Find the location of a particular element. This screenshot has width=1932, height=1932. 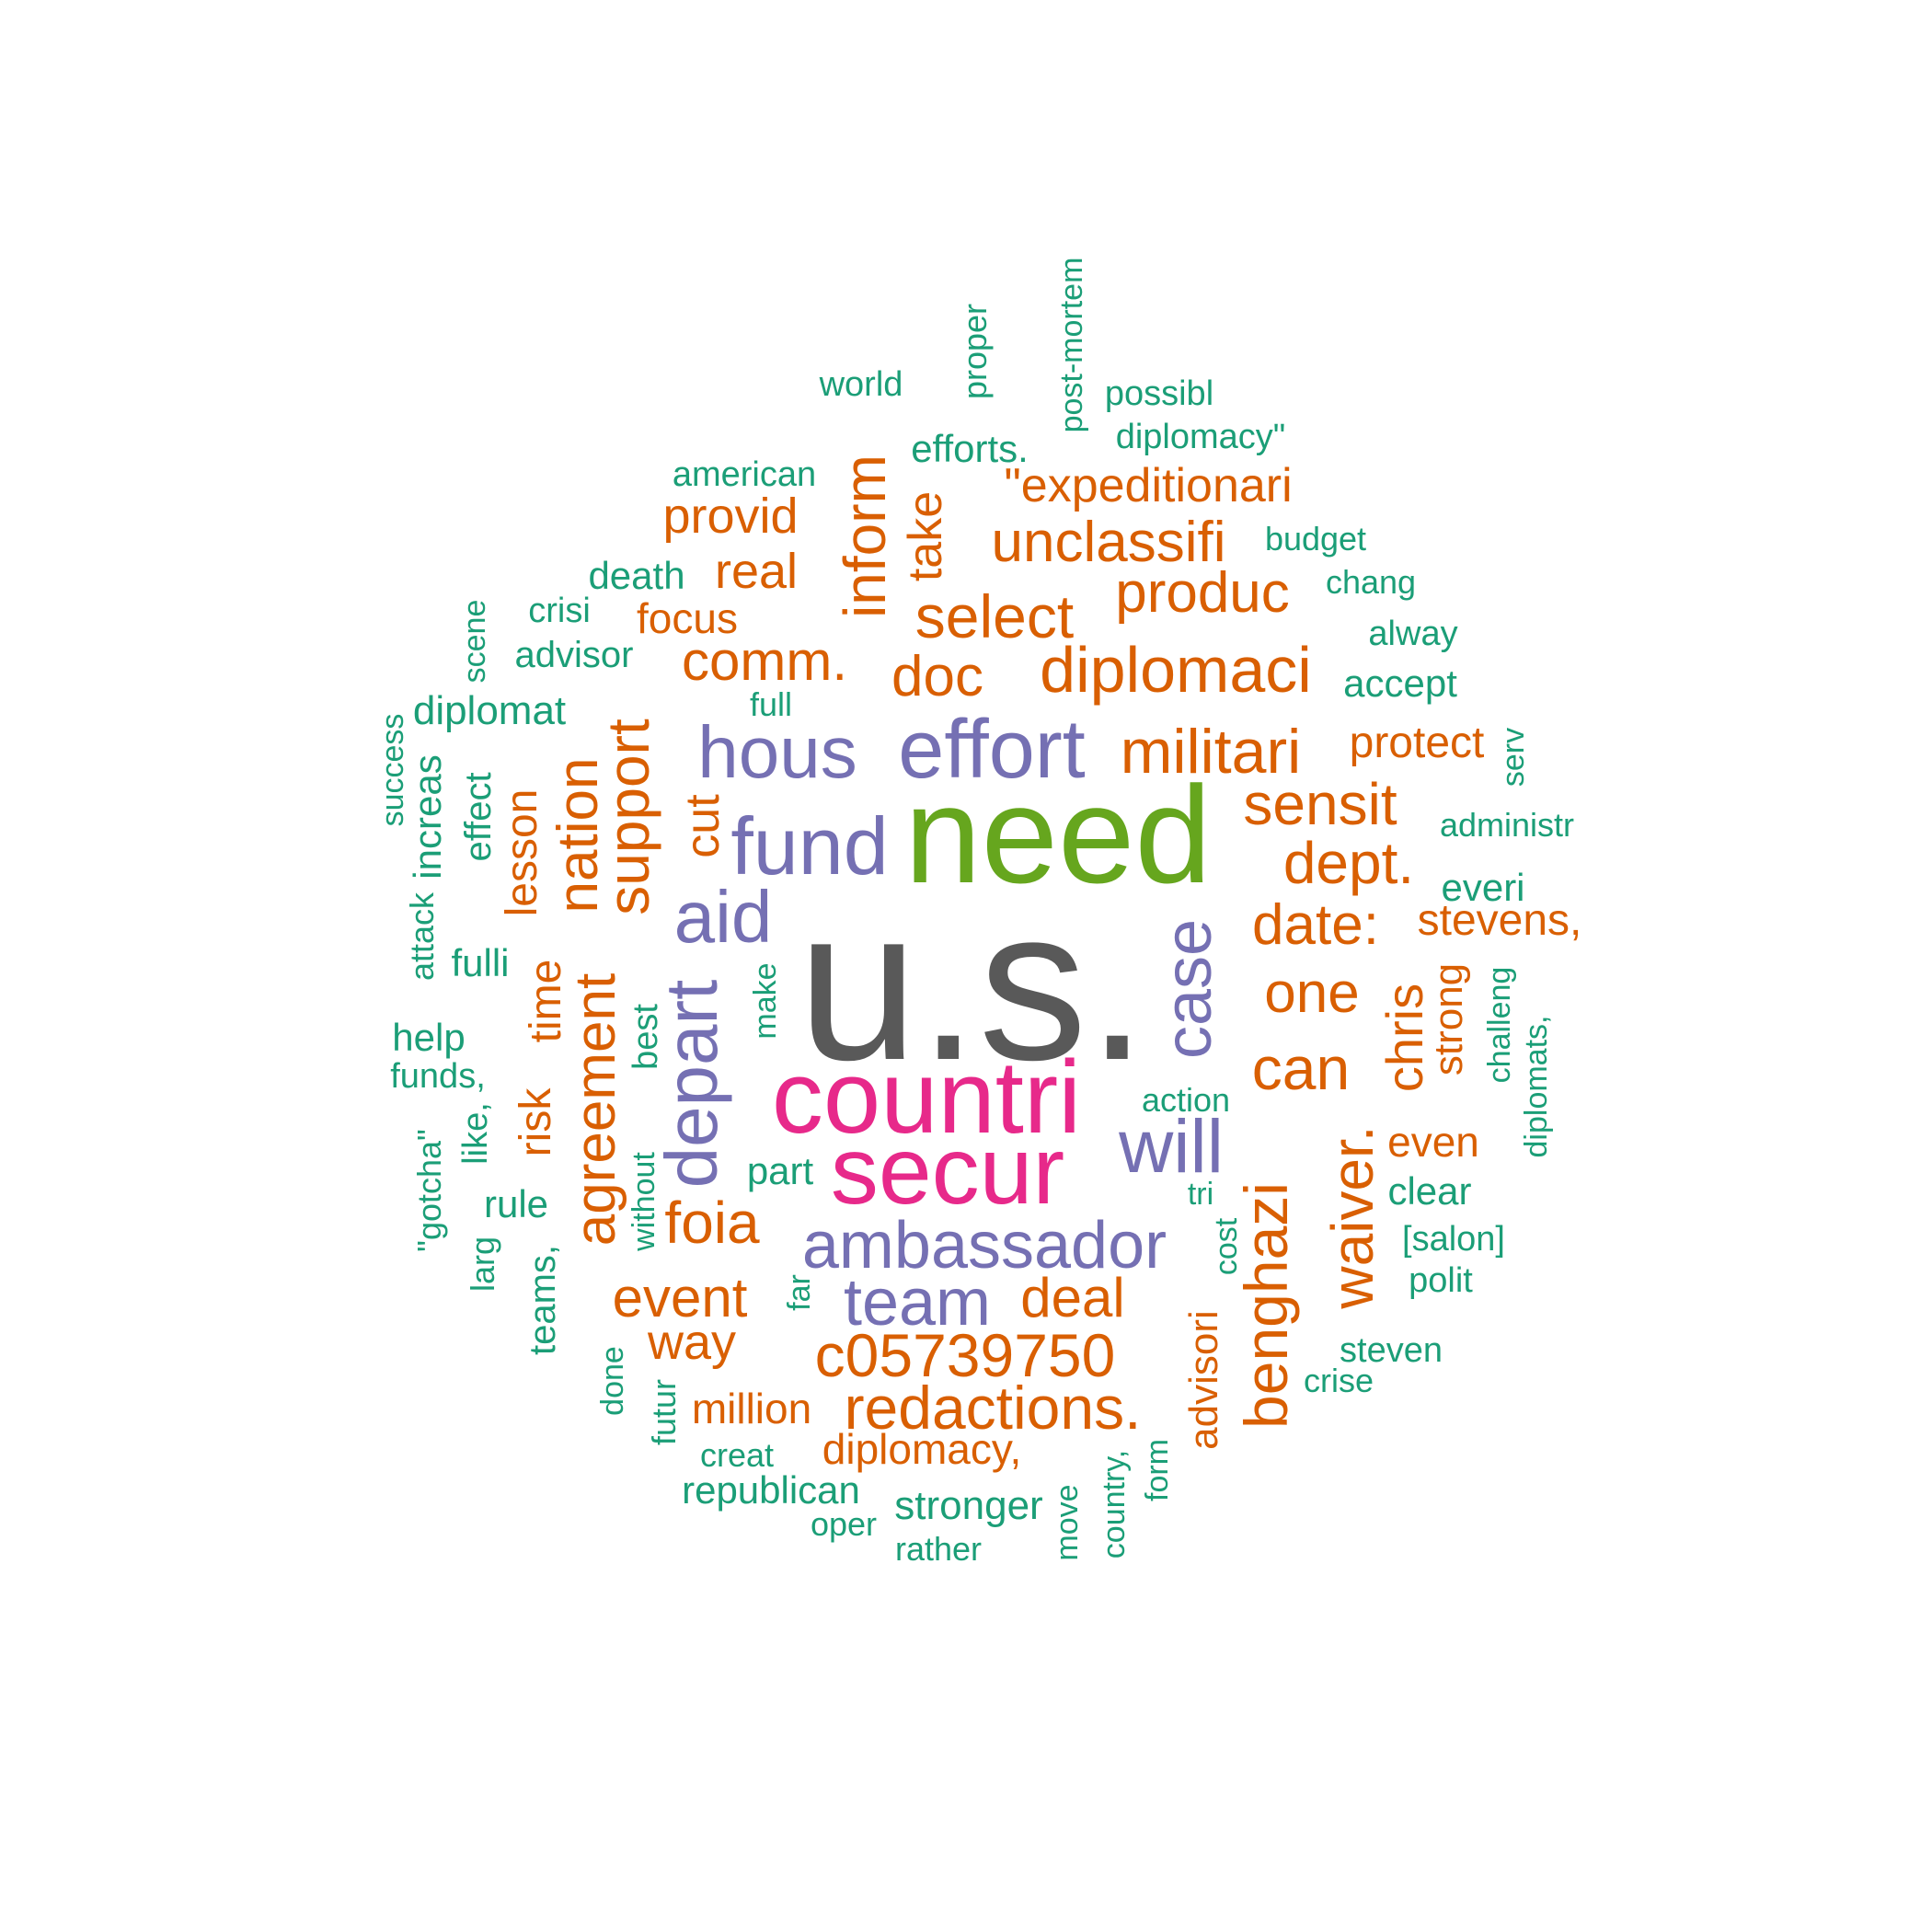

word-increas: increas is located at coordinates (427, 817).